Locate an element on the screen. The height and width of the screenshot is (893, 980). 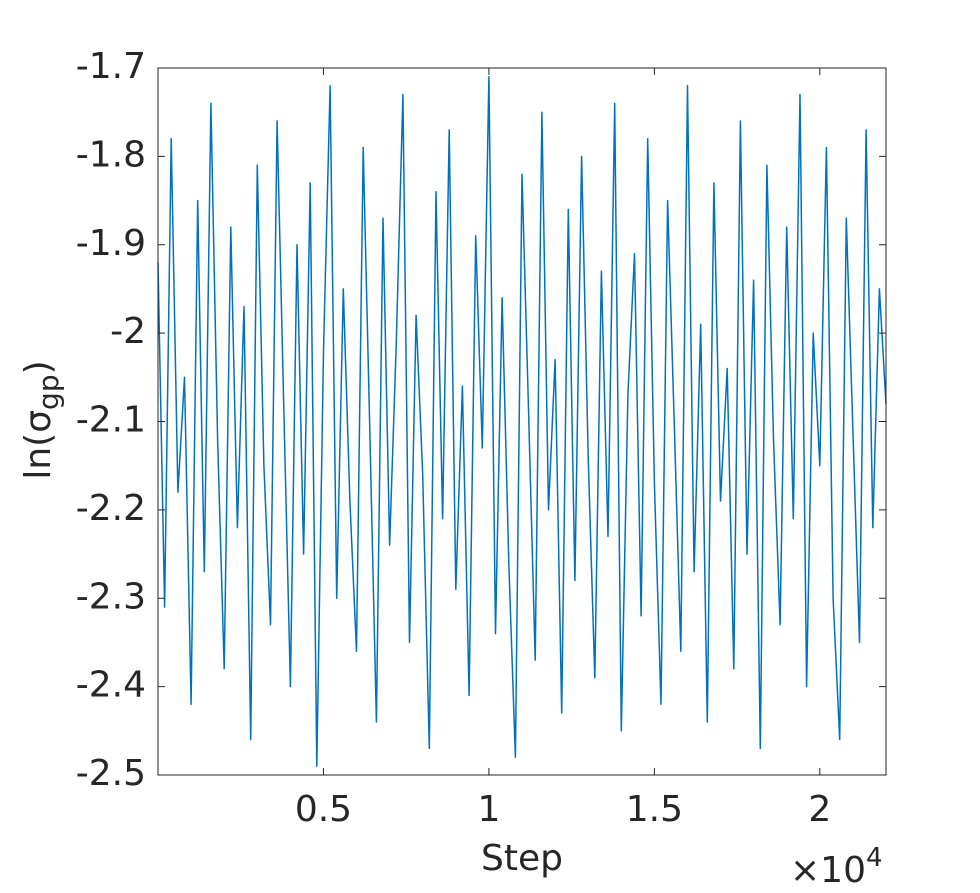
x-multiplier-exponent: 4 is located at coordinates (874, 858).